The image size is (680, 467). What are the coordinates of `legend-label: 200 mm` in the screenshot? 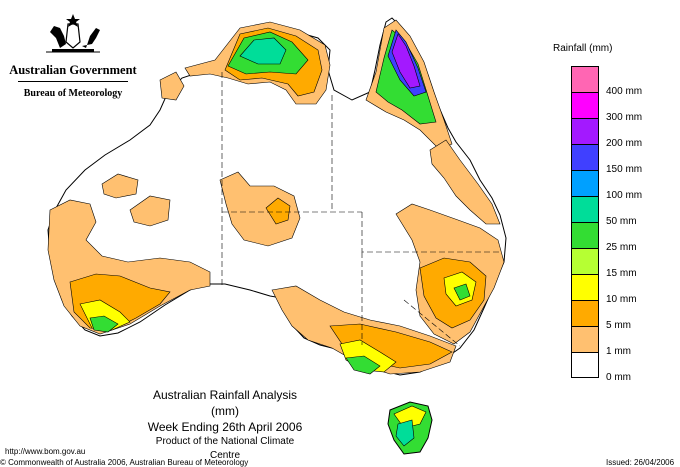 It's located at (624, 143).